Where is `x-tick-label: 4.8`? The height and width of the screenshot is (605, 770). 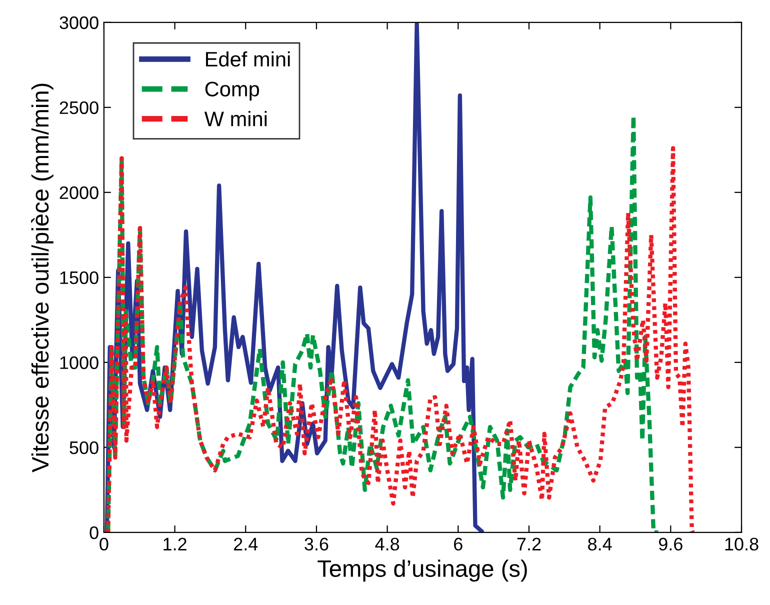 x-tick-label: 4.8 is located at coordinates (387, 544).